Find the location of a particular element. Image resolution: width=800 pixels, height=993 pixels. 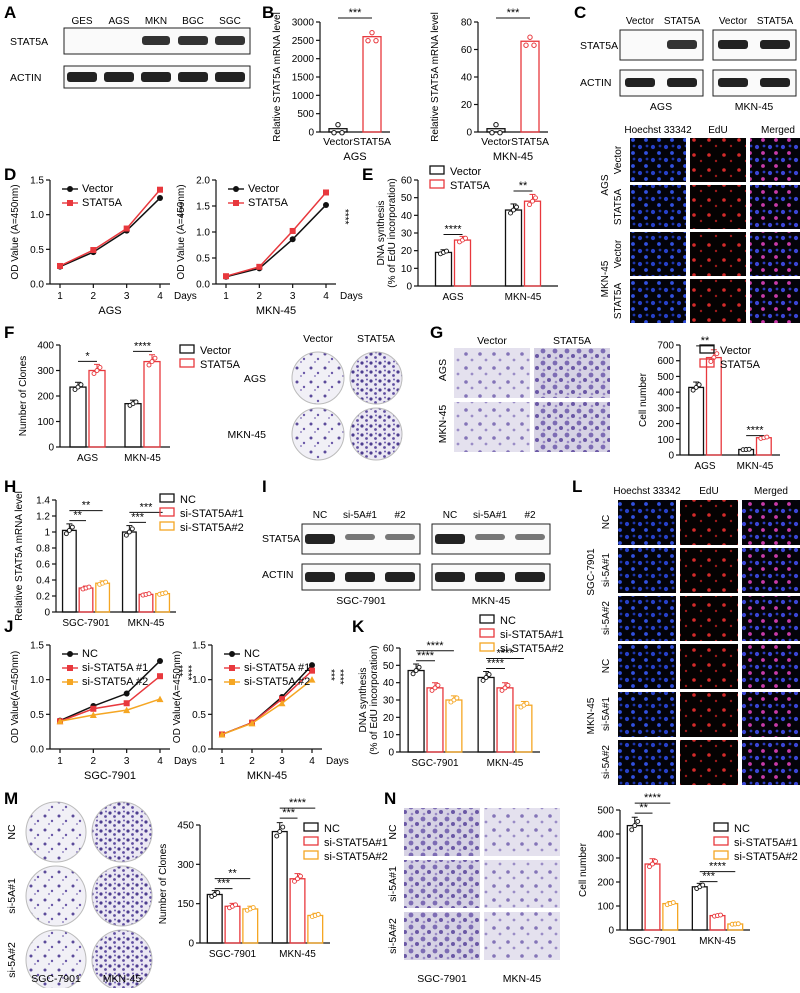

y-tick-label: 0.8 is located at coordinates (43, 549).